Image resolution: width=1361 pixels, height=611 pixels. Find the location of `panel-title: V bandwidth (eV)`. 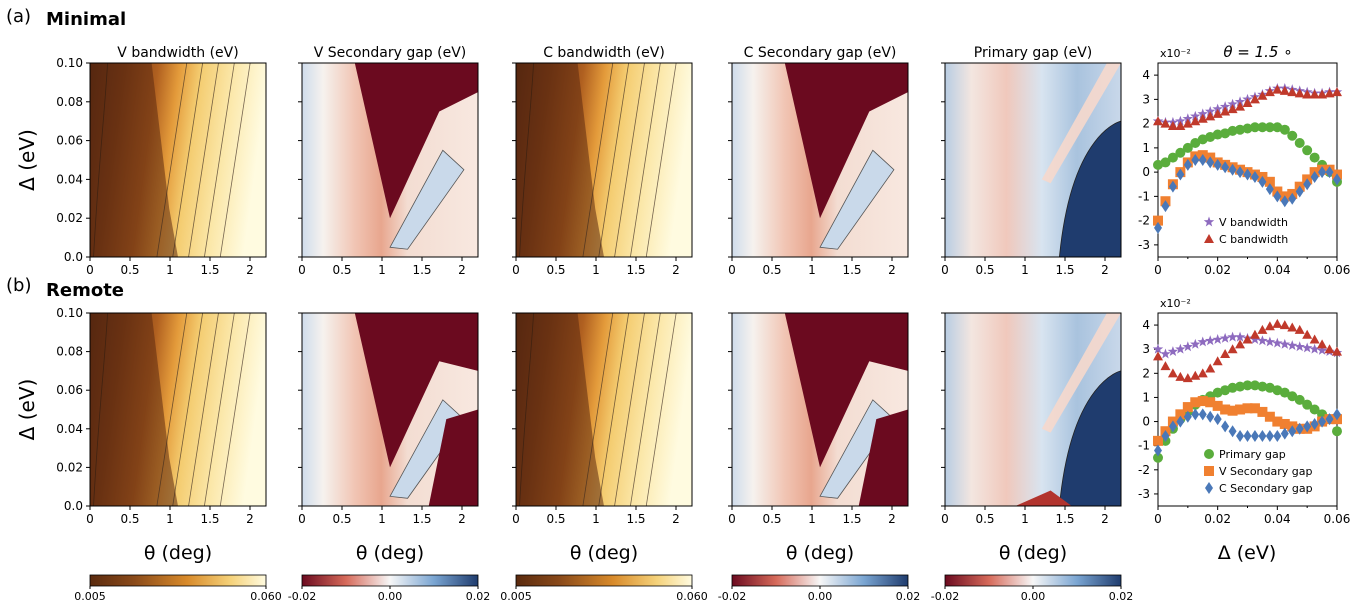

panel-title: V bandwidth (eV) is located at coordinates (177, 53).